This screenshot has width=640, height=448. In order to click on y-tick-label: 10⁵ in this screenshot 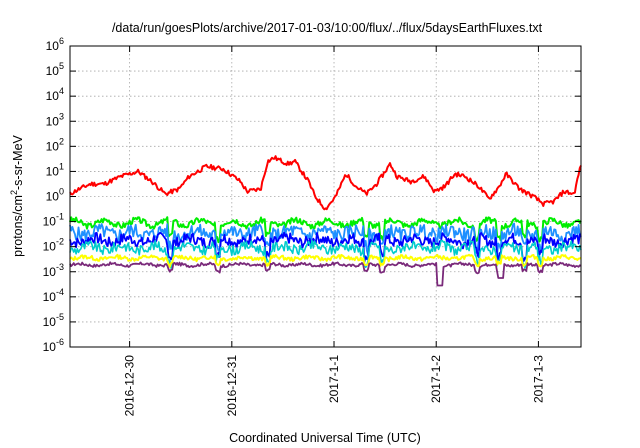, I will do `click(55, 69)`.